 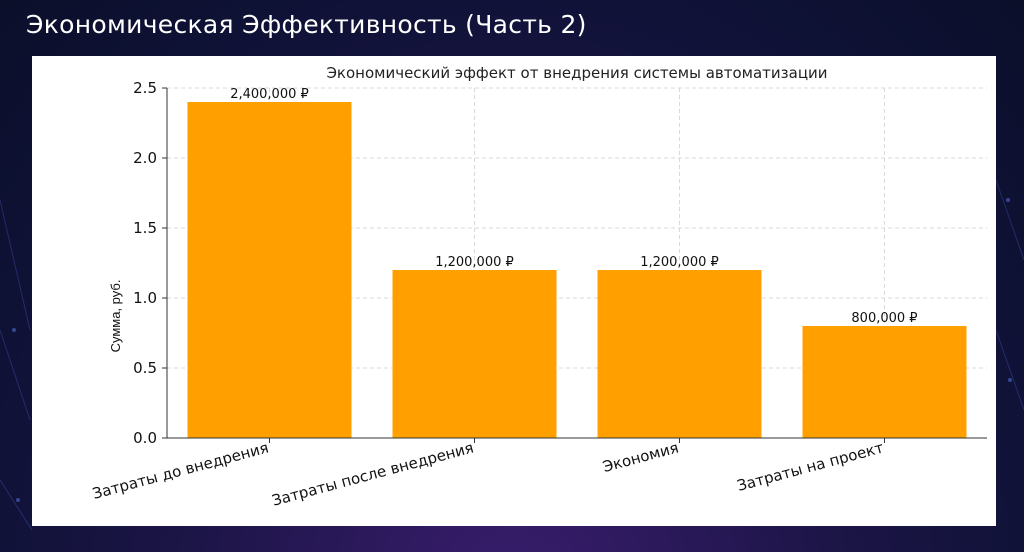 I want to click on slide-title: Экономическая Эффективность (Часть 2), so click(x=306, y=24).